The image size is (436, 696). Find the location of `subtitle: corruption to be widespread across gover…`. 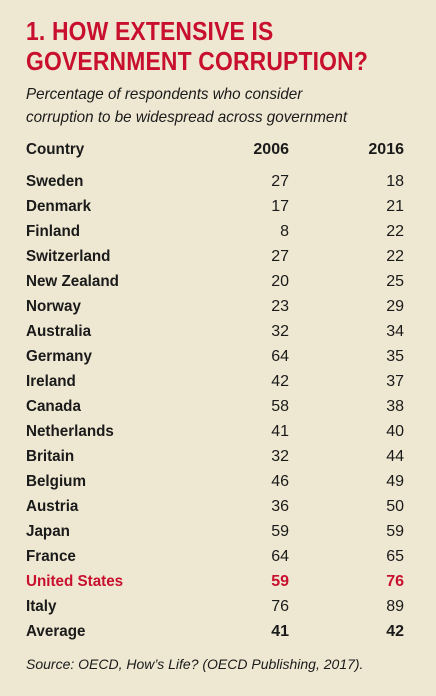

subtitle: corruption to be widespread across gover… is located at coordinates (187, 117).